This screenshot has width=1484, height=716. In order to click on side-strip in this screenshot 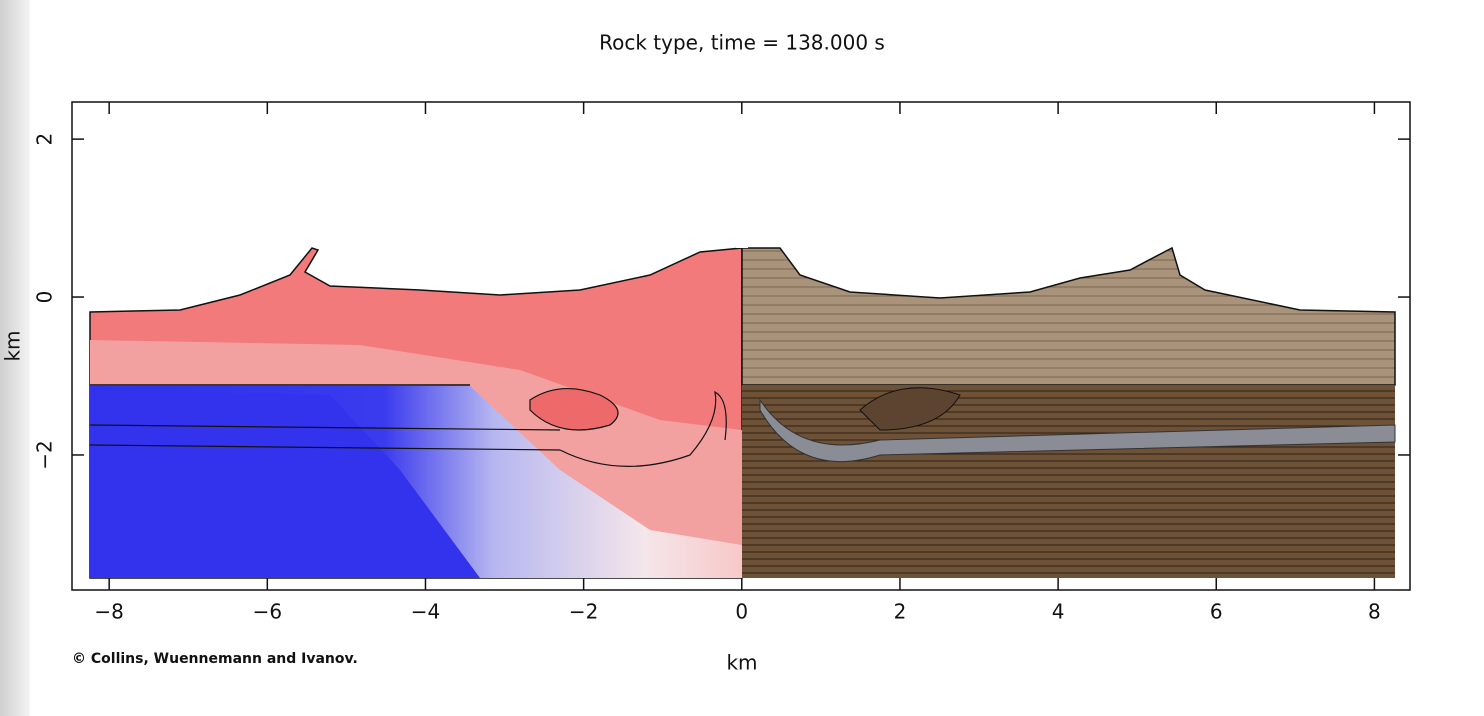, I will do `click(15, 358)`.